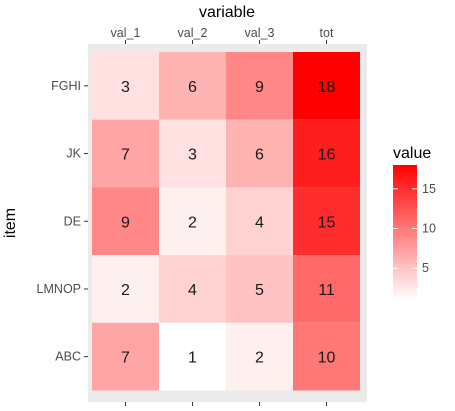 This screenshot has height=411, width=455. I want to click on cell-value-label: 16, so click(327, 155).